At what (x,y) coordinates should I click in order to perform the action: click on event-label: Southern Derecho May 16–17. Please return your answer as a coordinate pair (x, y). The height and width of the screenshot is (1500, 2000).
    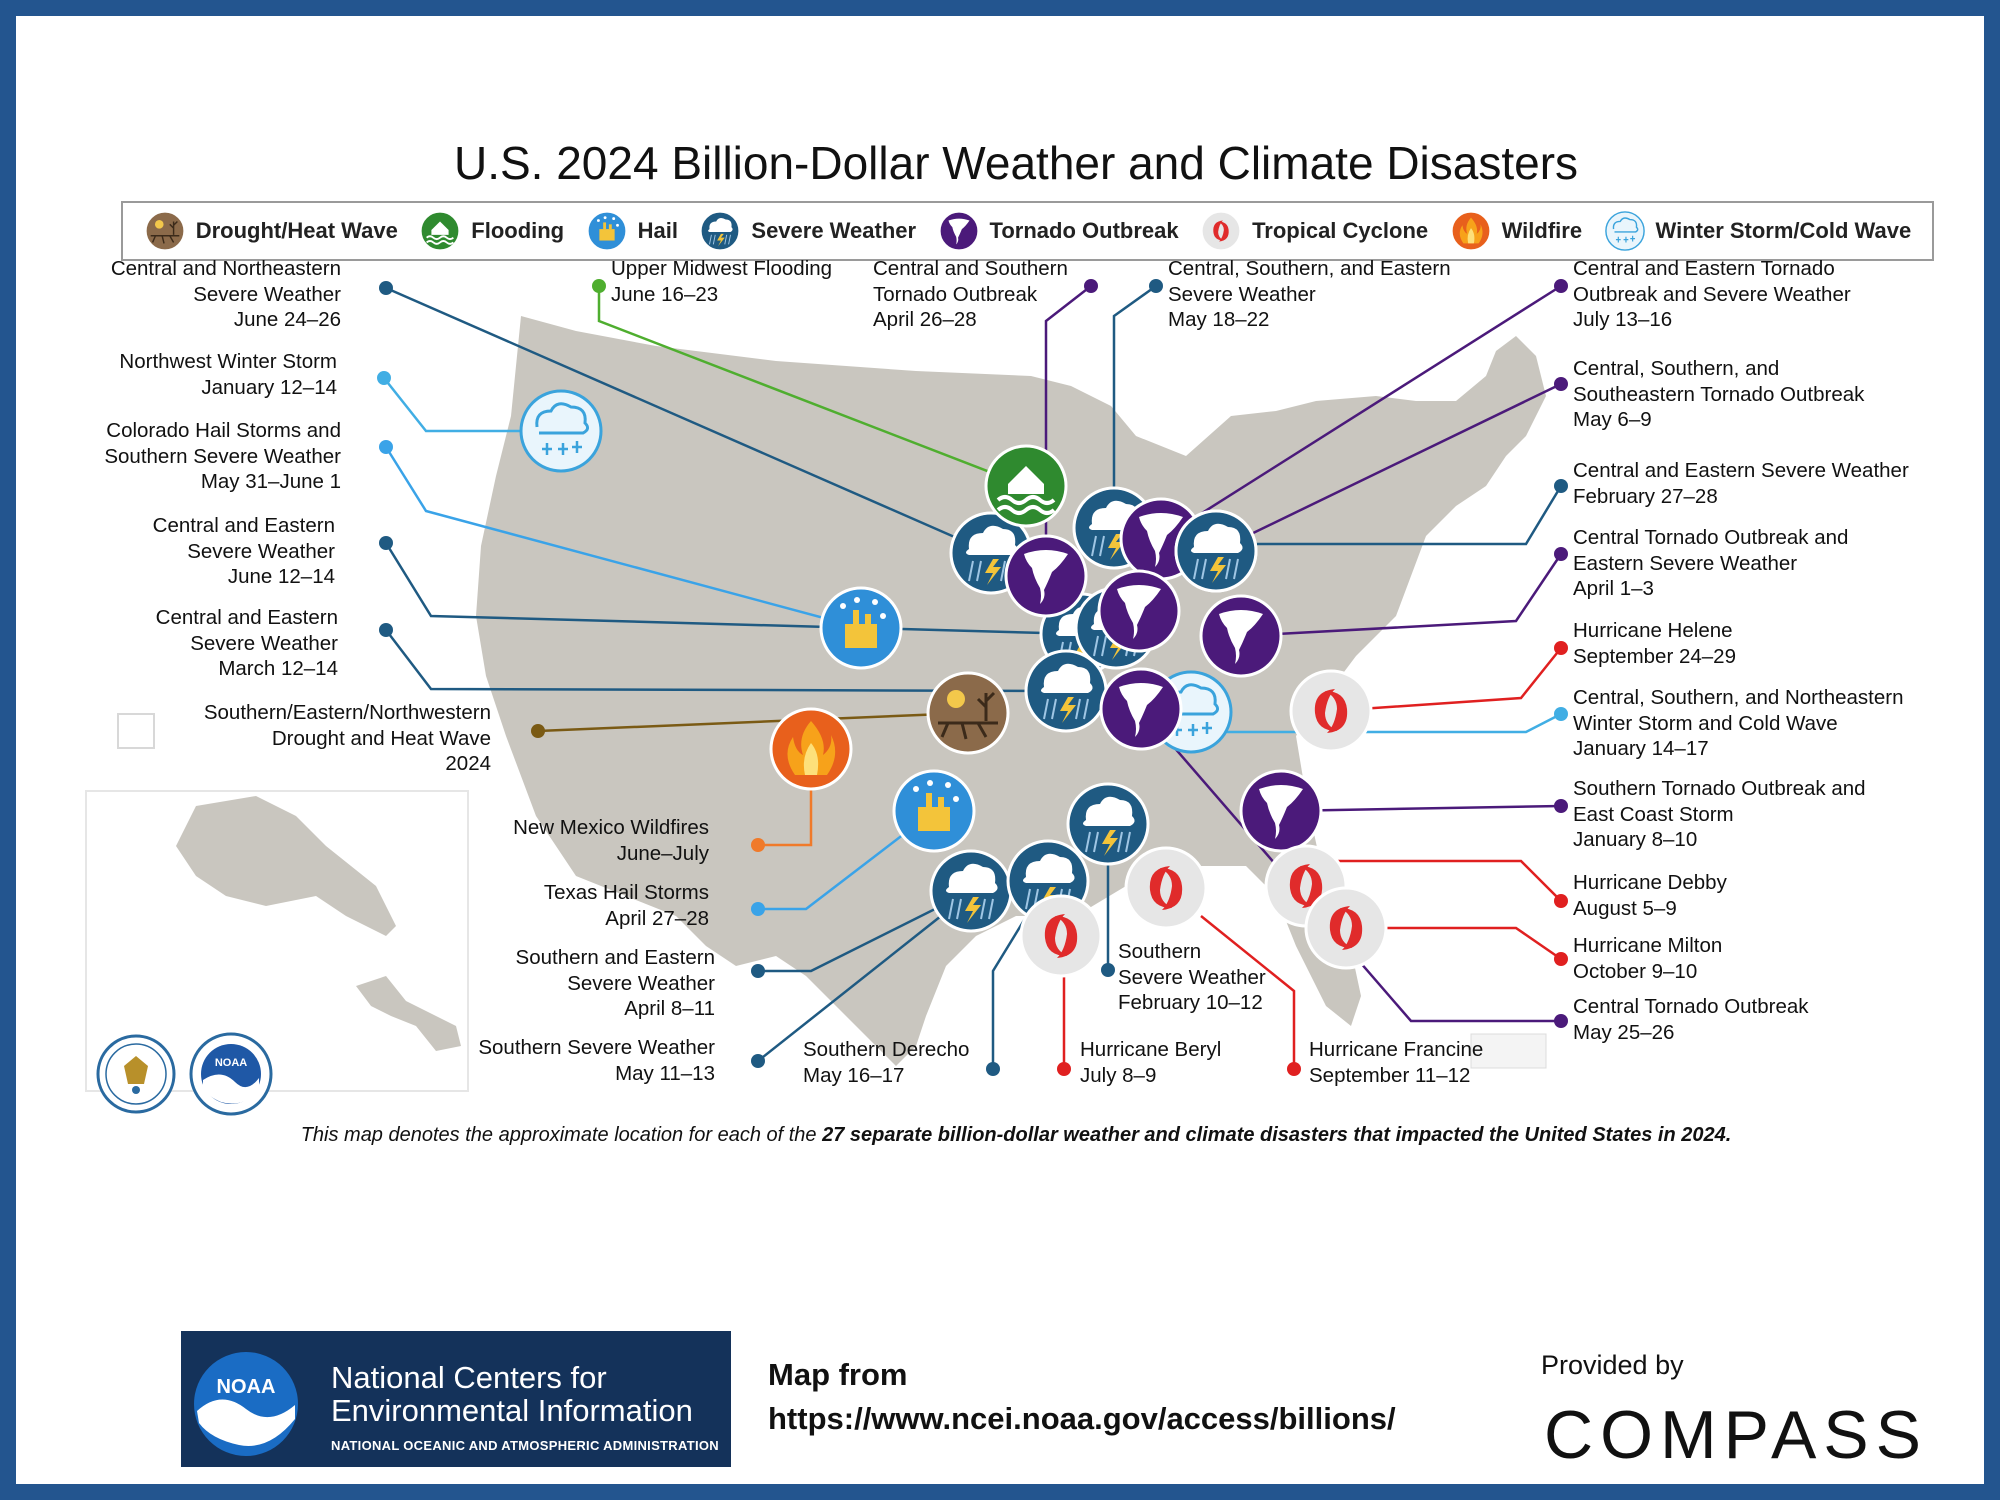
    Looking at the image, I should click on (886, 1062).